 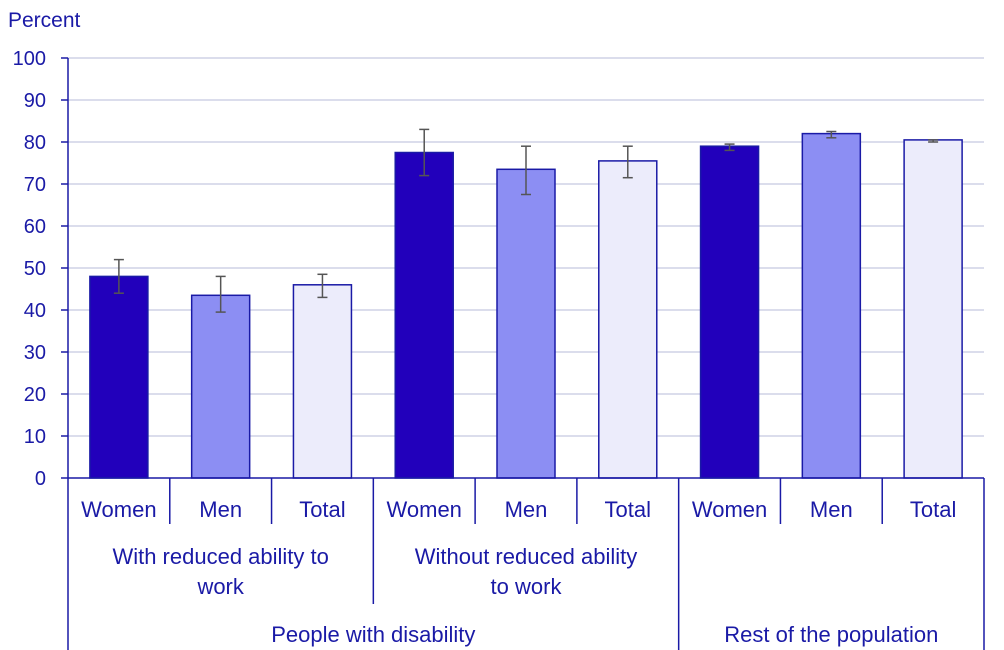 I want to click on group-label-level2: People with disability, so click(x=373, y=634).